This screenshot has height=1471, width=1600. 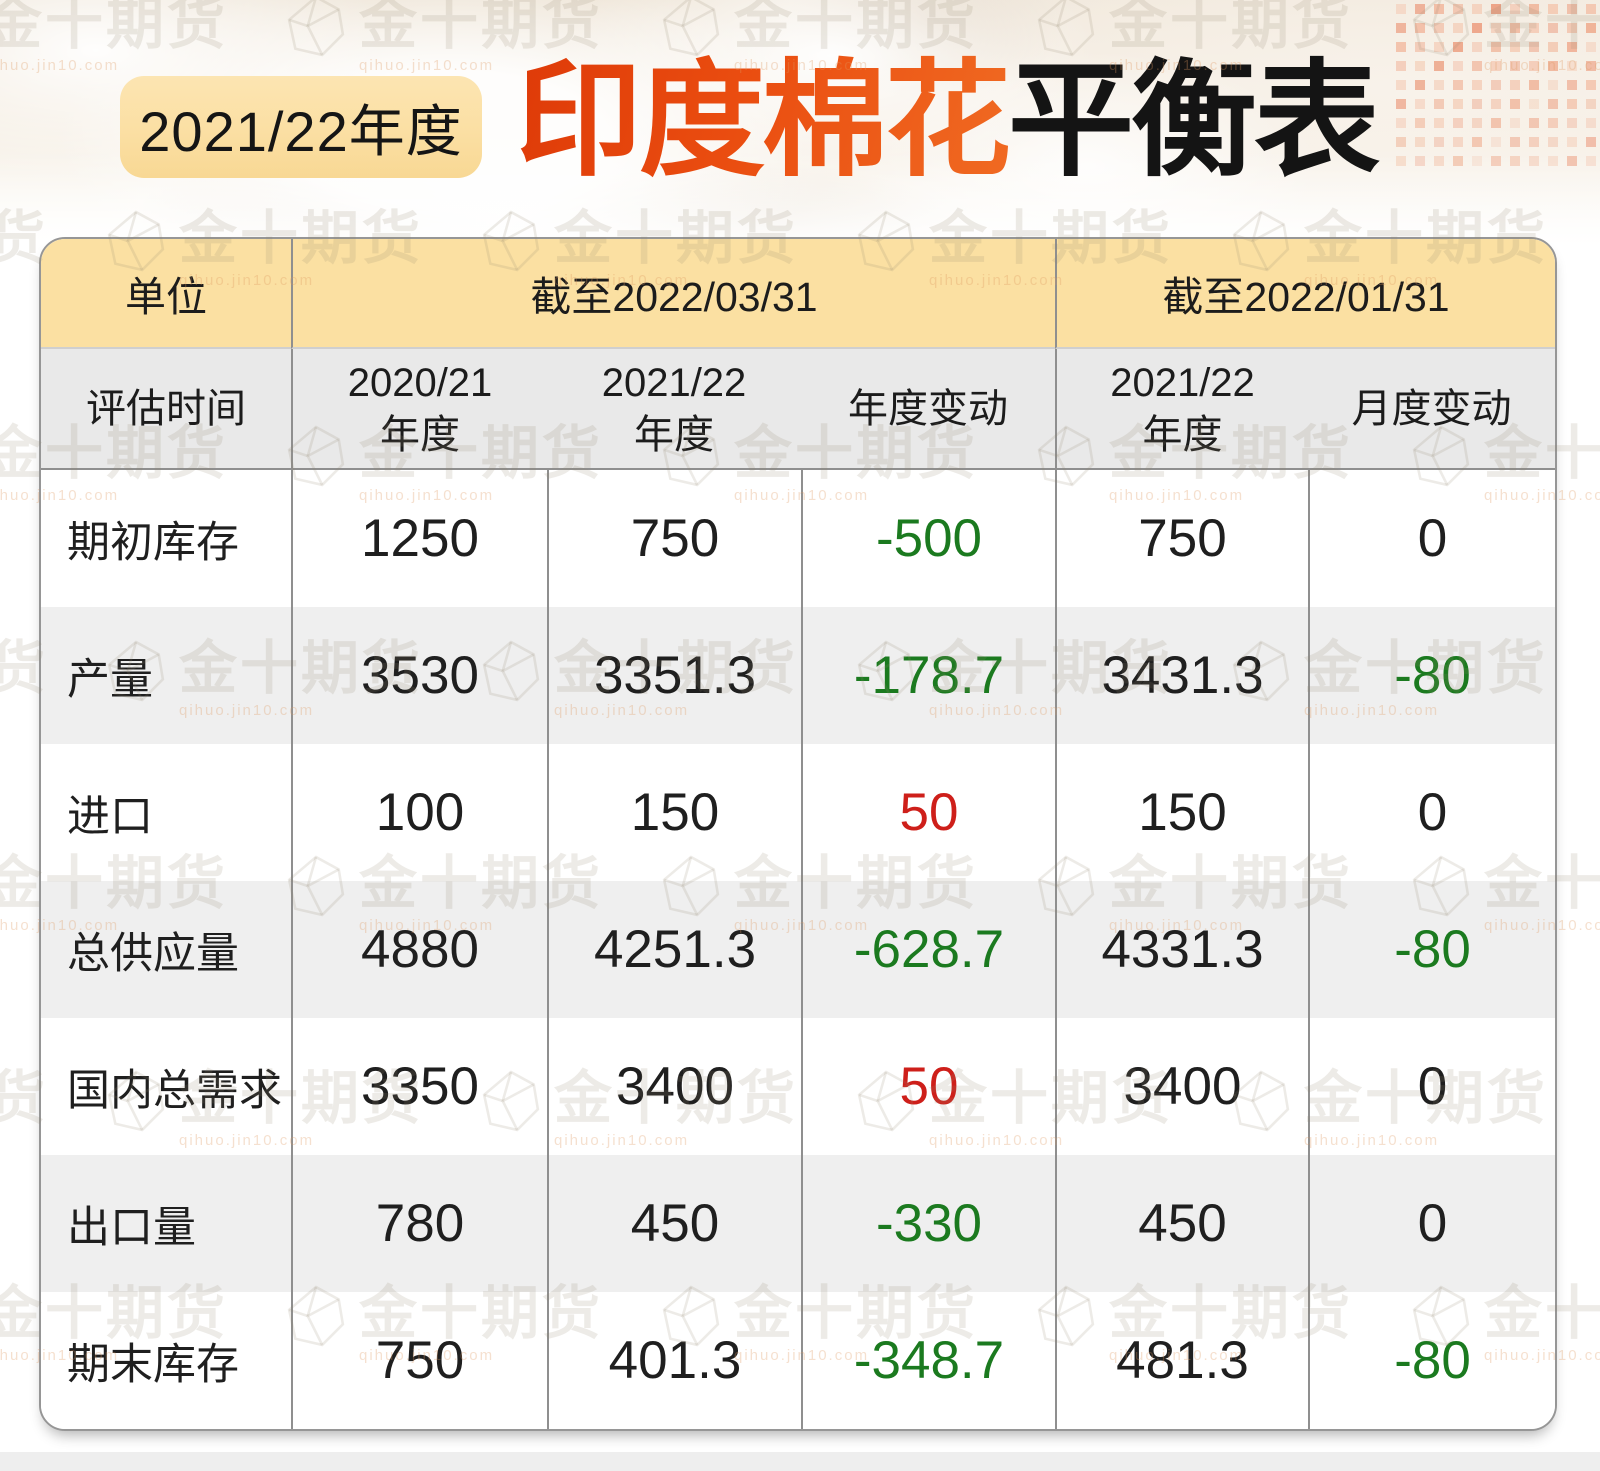 What do you see at coordinates (166, 812) in the screenshot?
I see `row-label: 进口` at bounding box center [166, 812].